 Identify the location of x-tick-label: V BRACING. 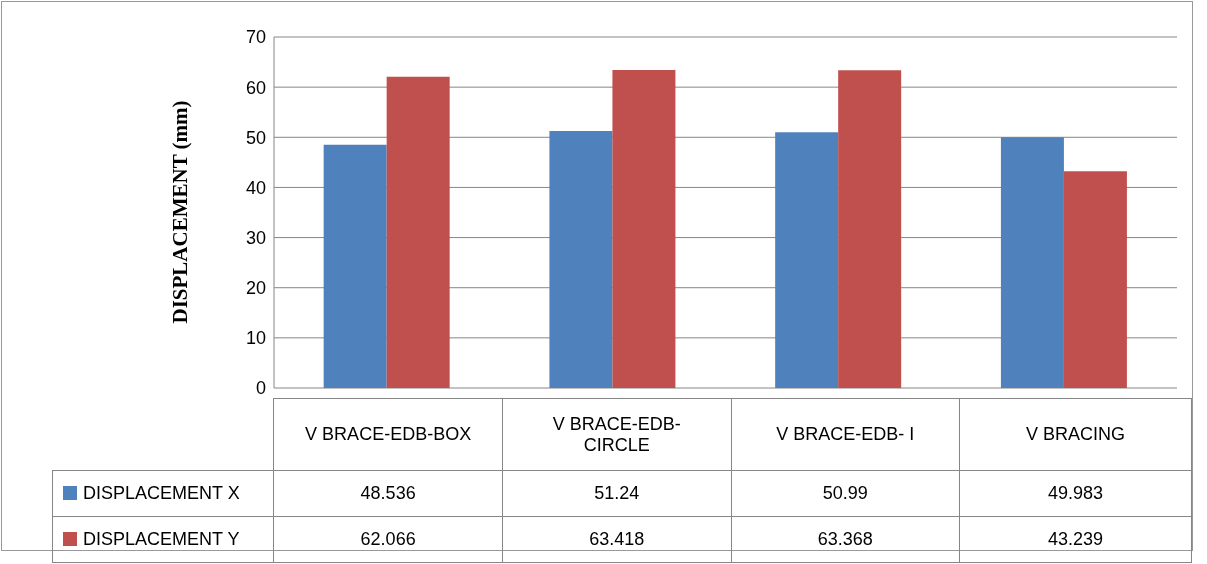
(1075, 434).